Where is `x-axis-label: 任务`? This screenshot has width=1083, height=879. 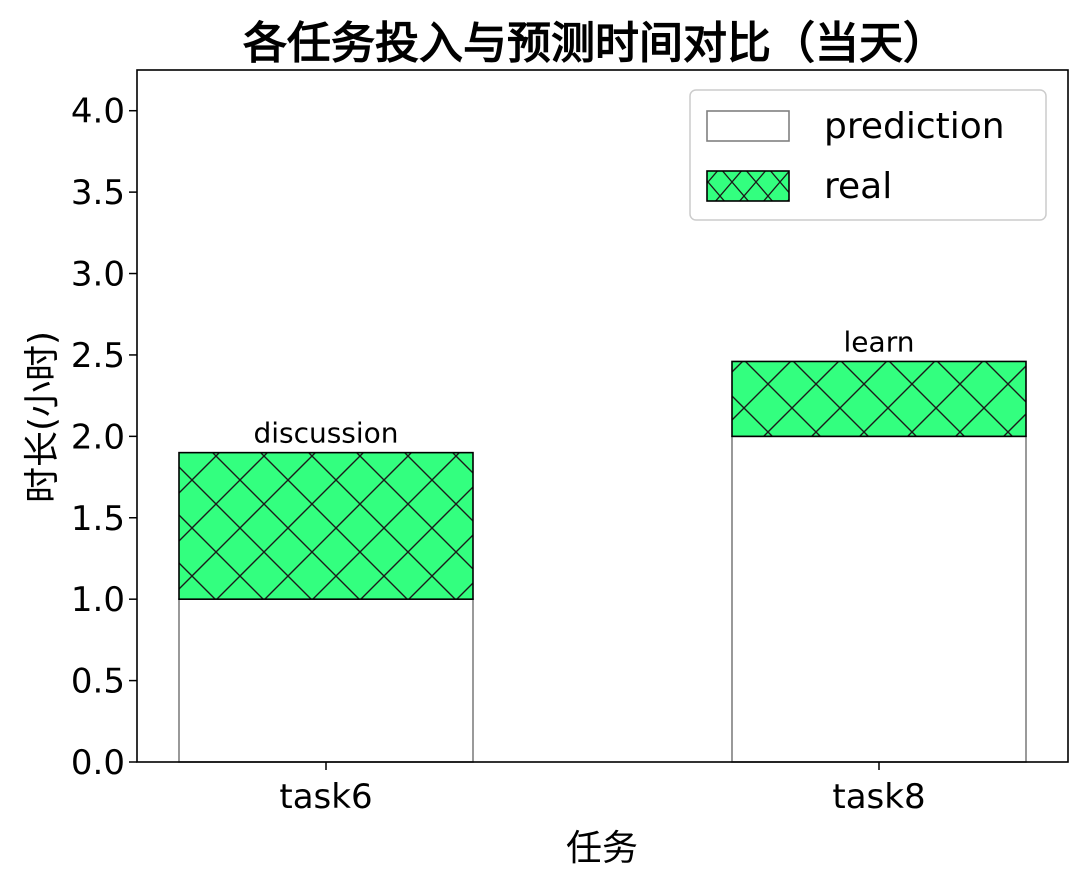 x-axis-label: 任务 is located at coordinates (602, 848).